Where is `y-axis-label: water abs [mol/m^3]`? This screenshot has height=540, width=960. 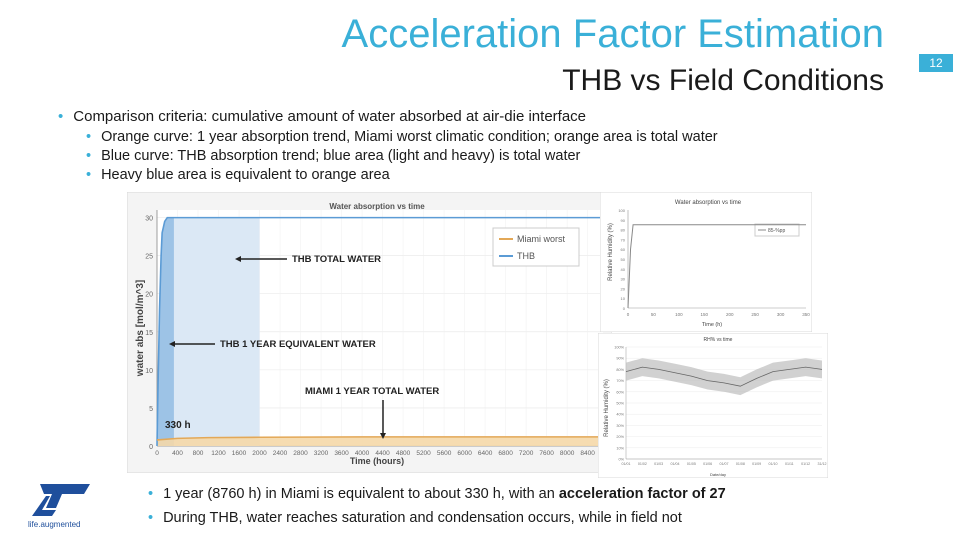 y-axis-label: water abs [mol/m^3] is located at coordinates (140, 328).